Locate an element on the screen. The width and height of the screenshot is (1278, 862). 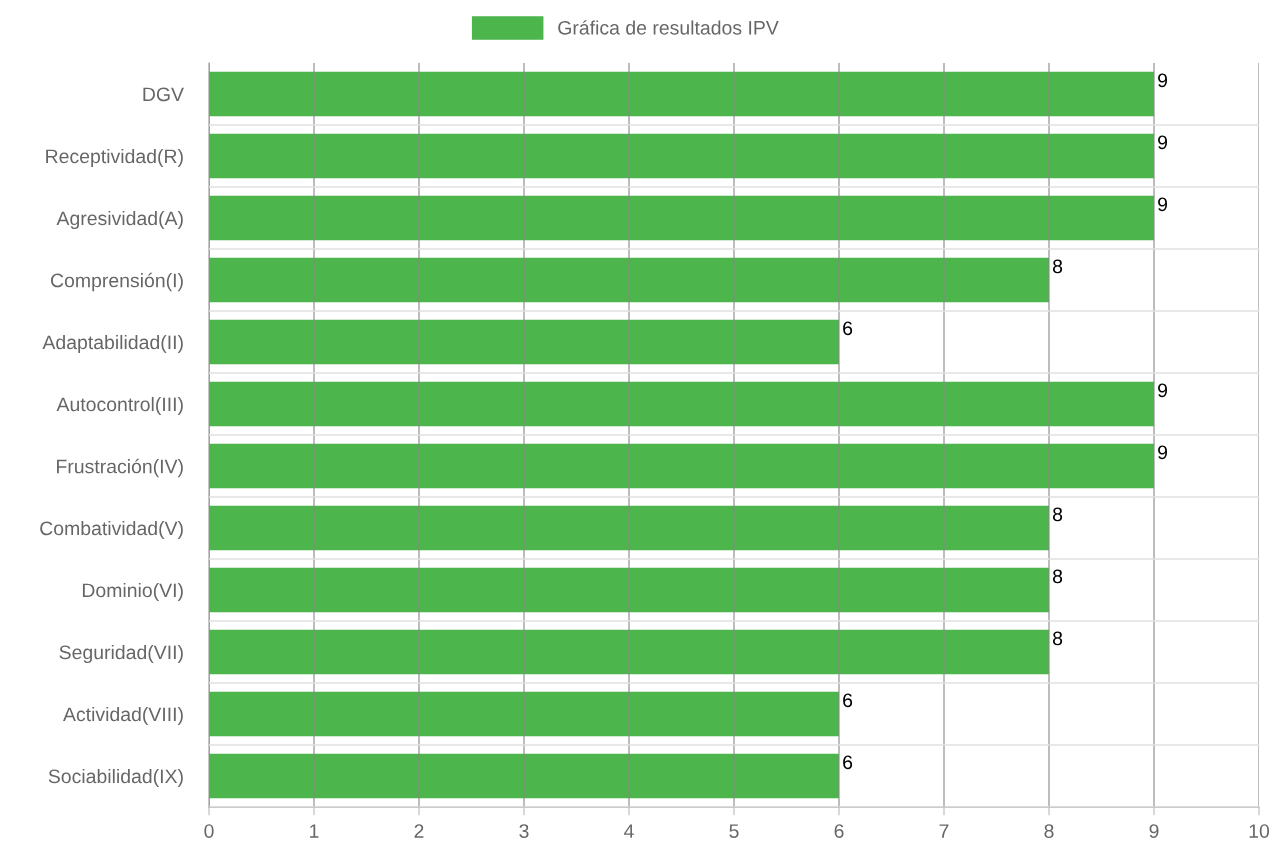
x-tick-label: 6 is located at coordinates (839, 831).